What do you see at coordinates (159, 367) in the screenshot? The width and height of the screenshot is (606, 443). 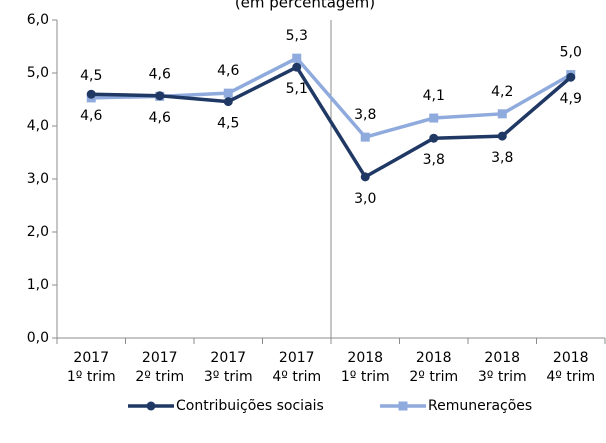 I see `x-tick-label: 2017 2º trim` at bounding box center [159, 367].